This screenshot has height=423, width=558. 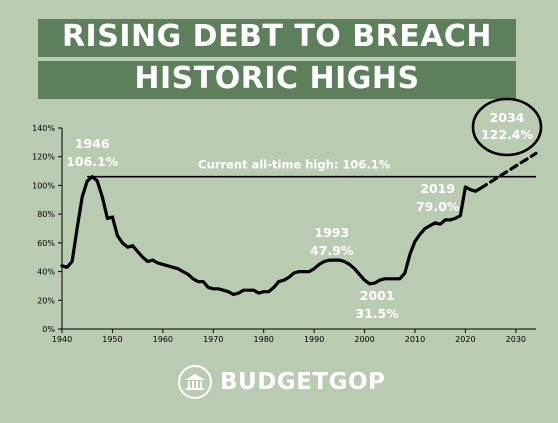 What do you see at coordinates (163, 339) in the screenshot?
I see `x-tick-label: 1960` at bounding box center [163, 339].